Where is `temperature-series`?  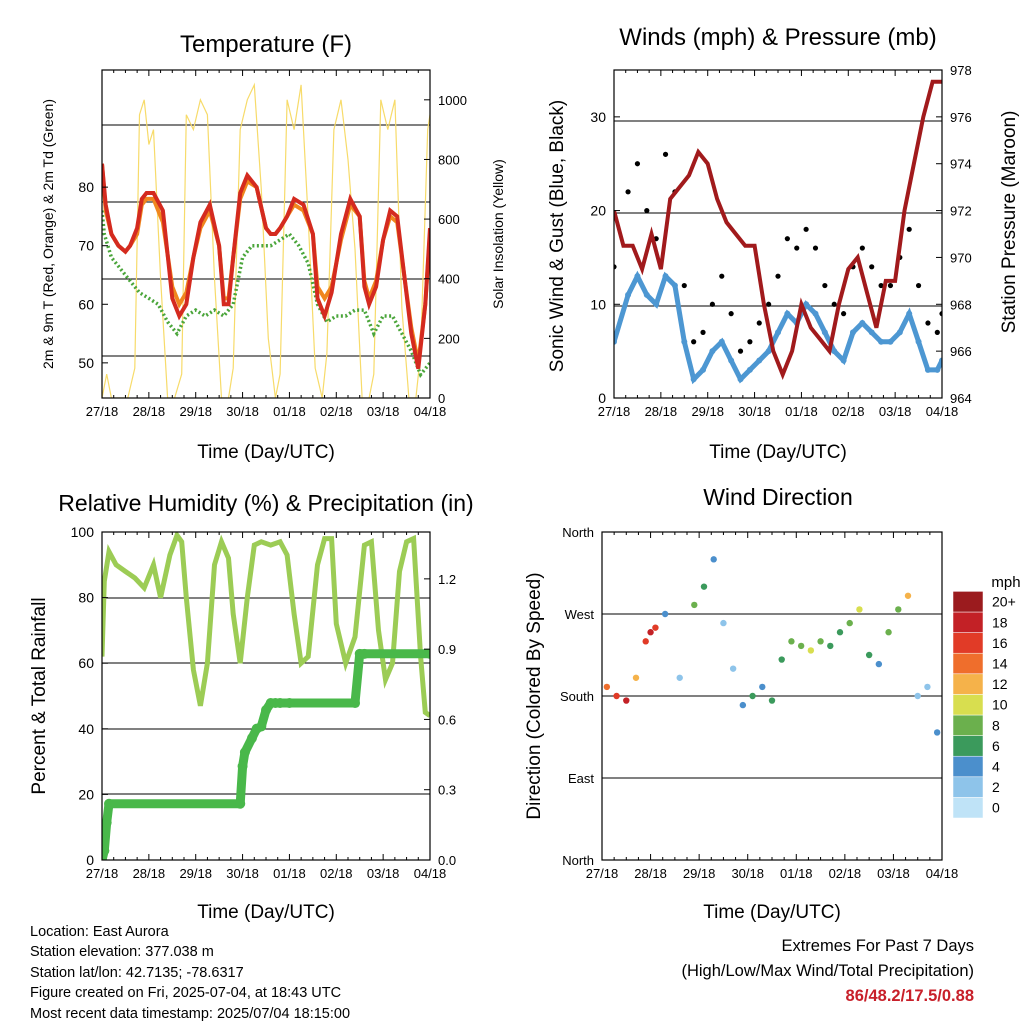 temperature-series is located at coordinates (266, 240).